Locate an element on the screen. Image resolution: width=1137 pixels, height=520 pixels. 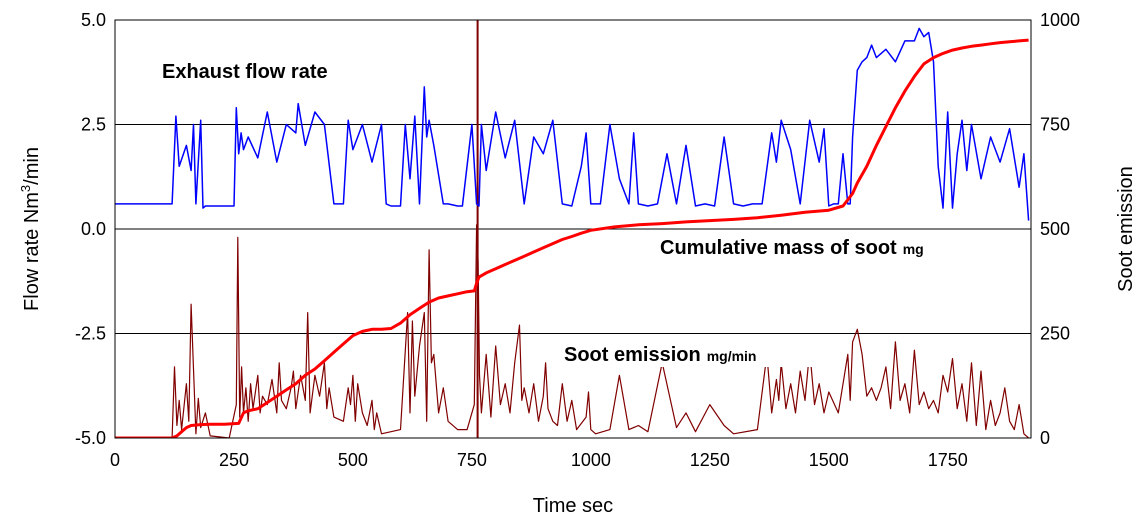
y-left-tick-0: -5.0 is located at coordinates (90, 438).